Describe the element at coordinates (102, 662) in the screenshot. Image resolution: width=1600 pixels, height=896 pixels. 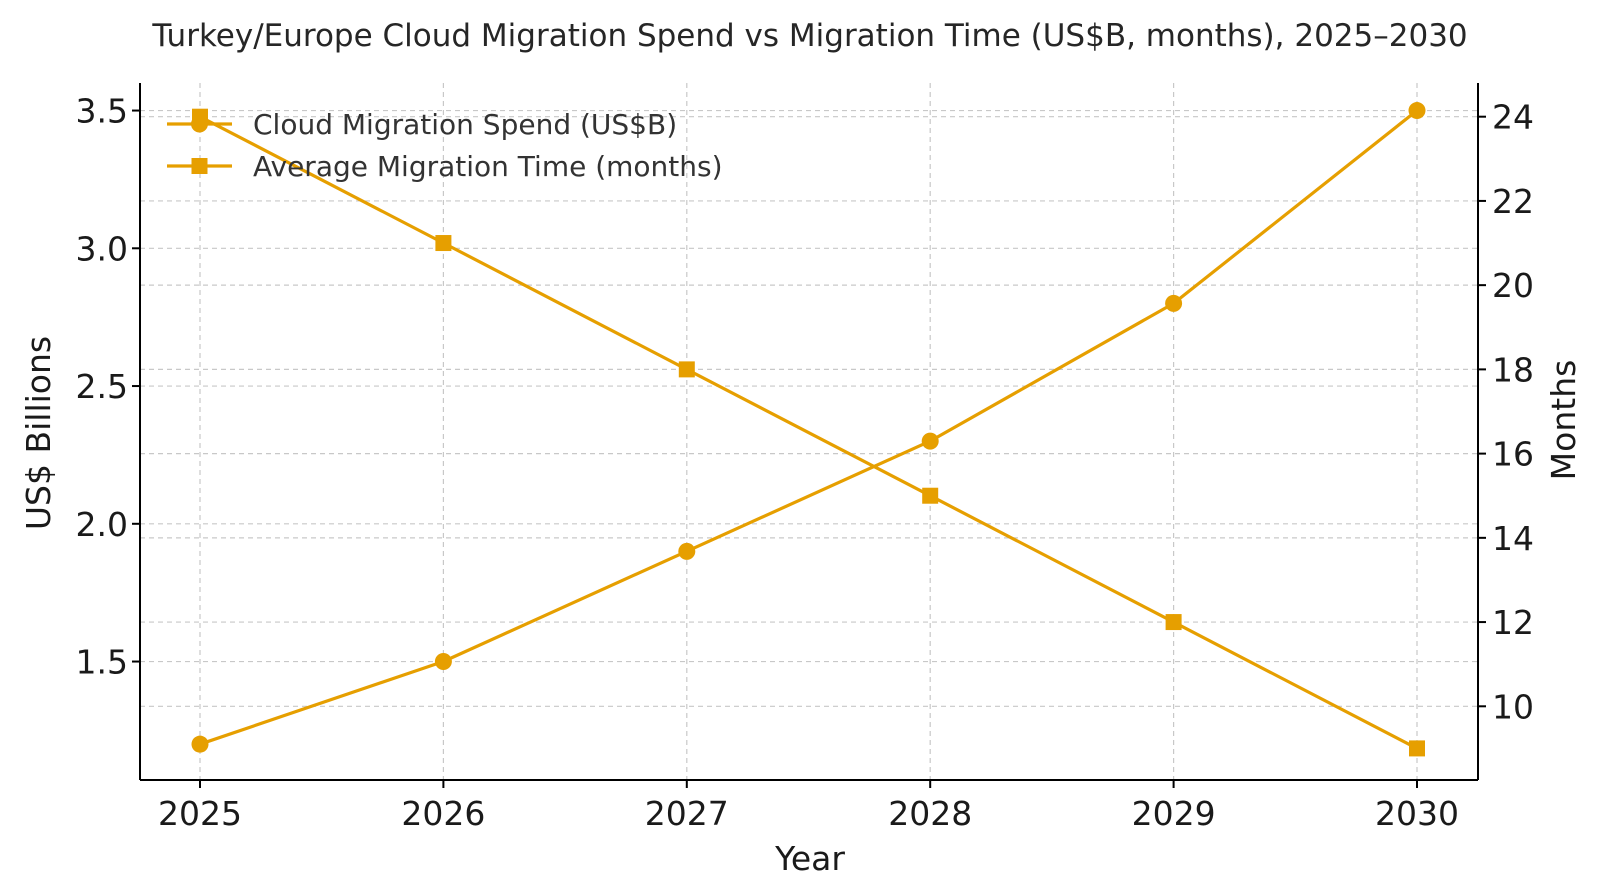
I see `y-tick-label: 1.5` at that location.